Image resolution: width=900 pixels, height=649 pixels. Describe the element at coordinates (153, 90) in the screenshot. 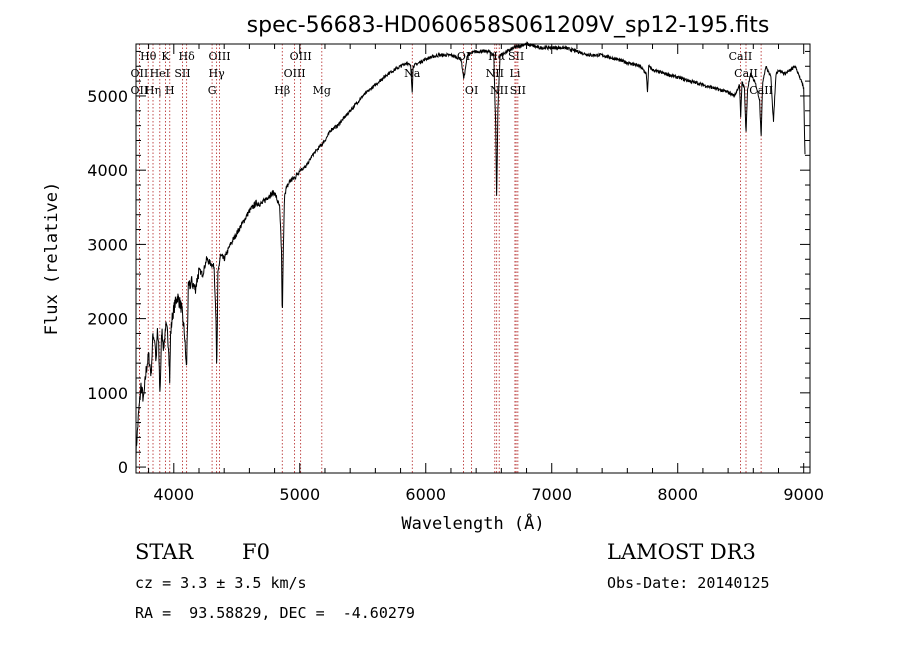

I see `line-label-3: Hη` at that location.